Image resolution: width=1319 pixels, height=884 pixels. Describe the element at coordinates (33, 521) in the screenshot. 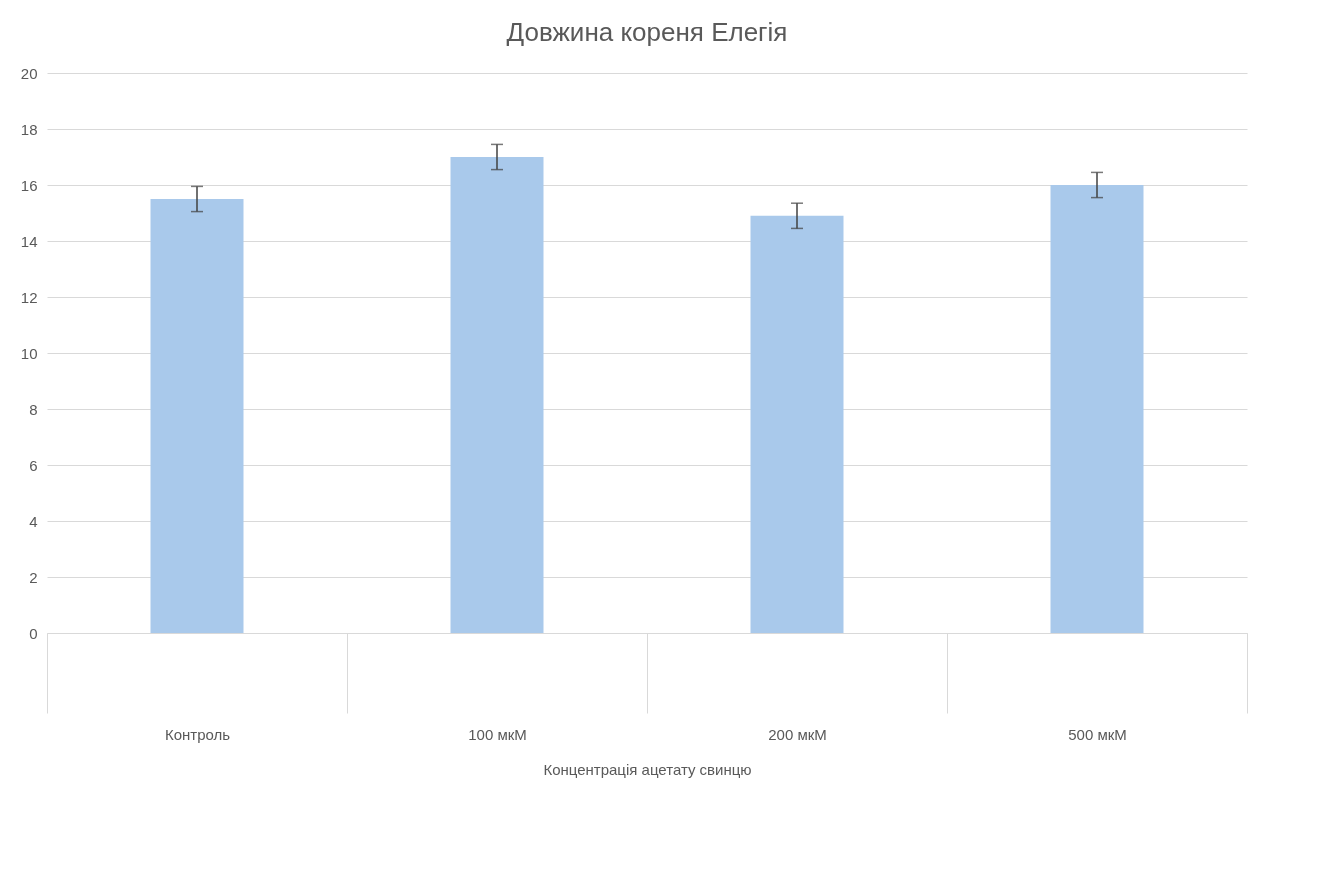

I see `y-tick-label: 4` at that location.